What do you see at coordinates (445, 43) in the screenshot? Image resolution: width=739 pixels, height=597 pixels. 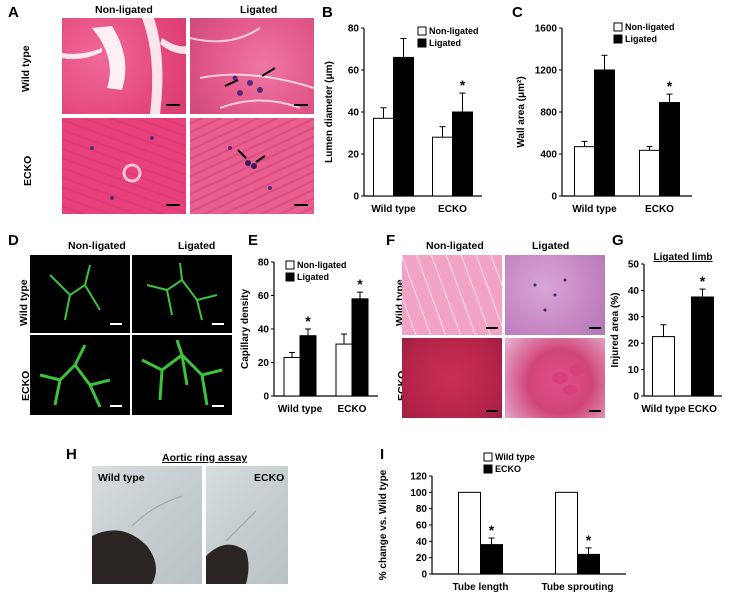 I see `chart-b-legend-label: Ligated` at bounding box center [445, 43].